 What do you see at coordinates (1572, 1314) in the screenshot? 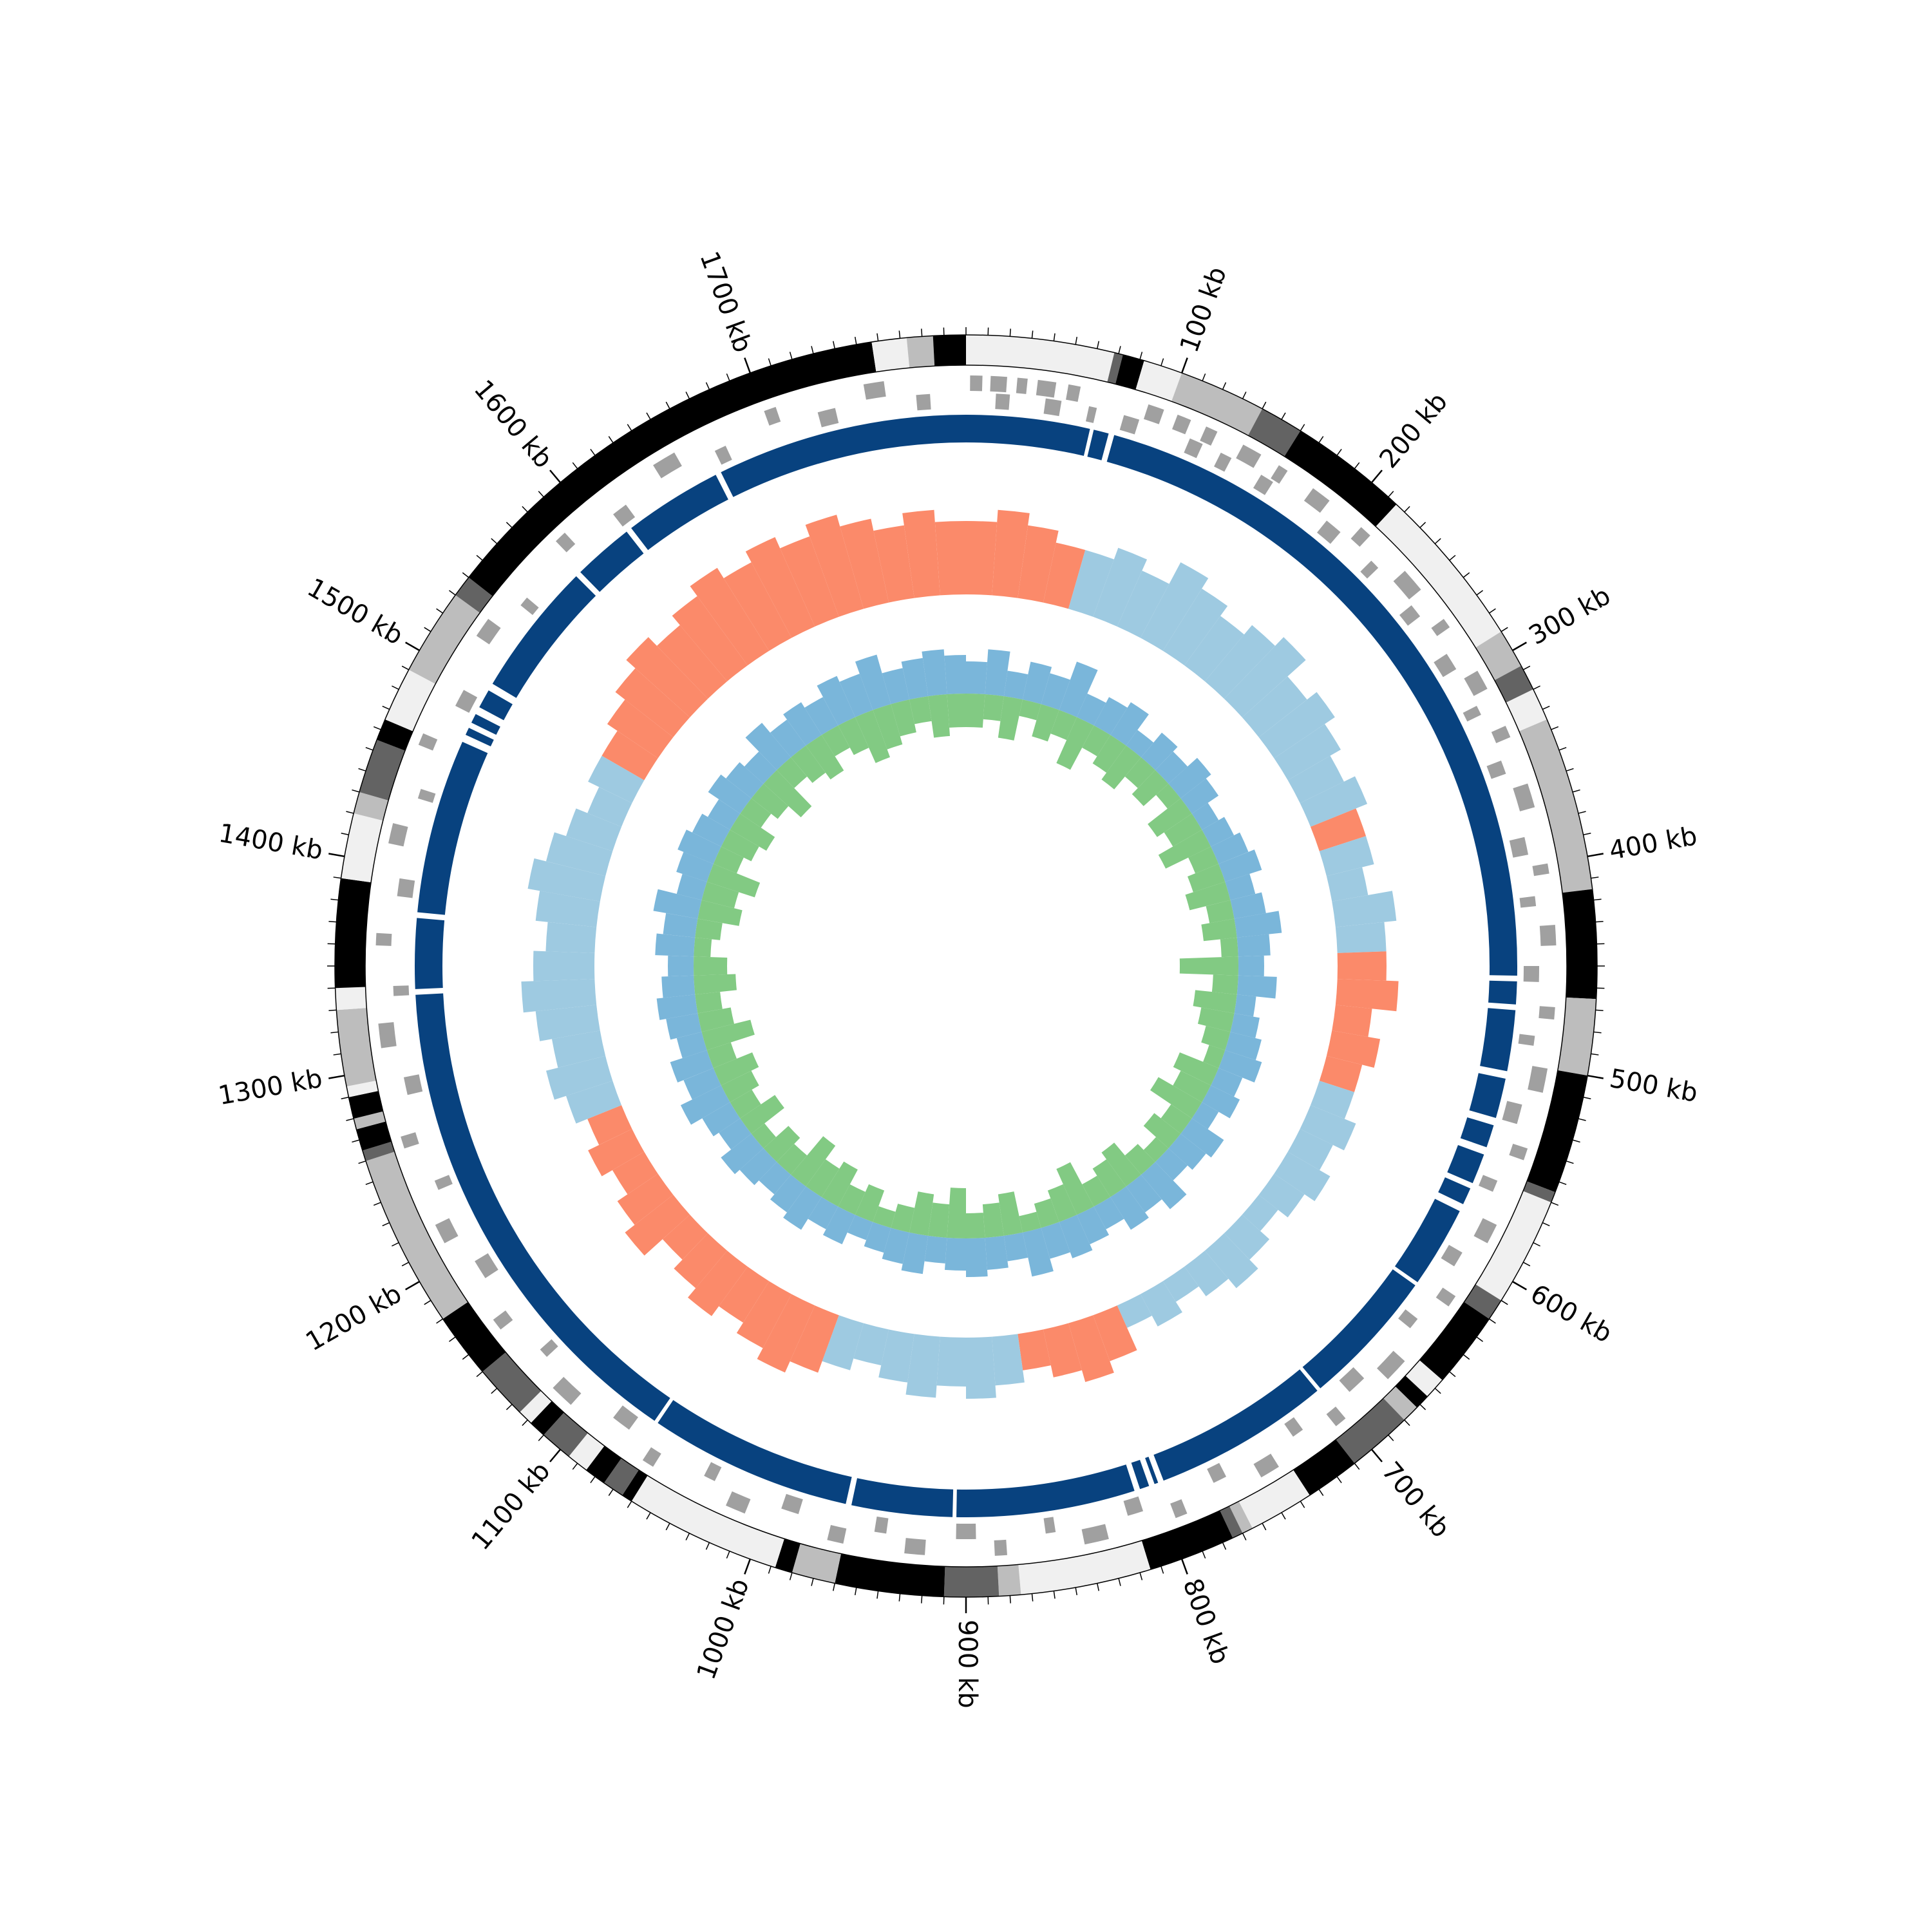
I see `tick-label: 600 kb` at bounding box center [1572, 1314].